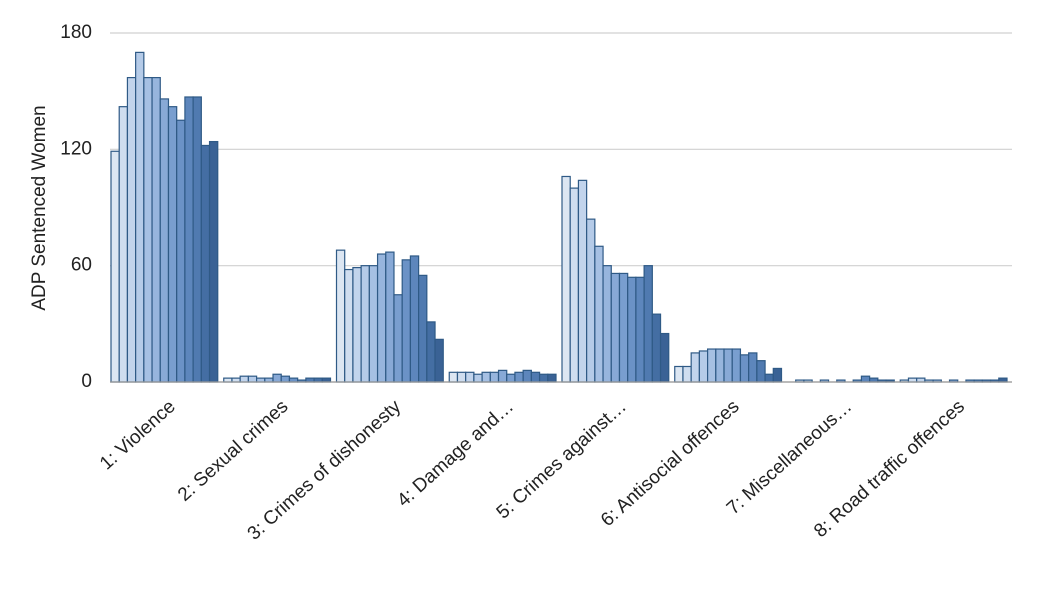 This screenshot has width=1061, height=600. Describe the element at coordinates (81, 265) in the screenshot. I see `y-tick-label: 60` at that location.